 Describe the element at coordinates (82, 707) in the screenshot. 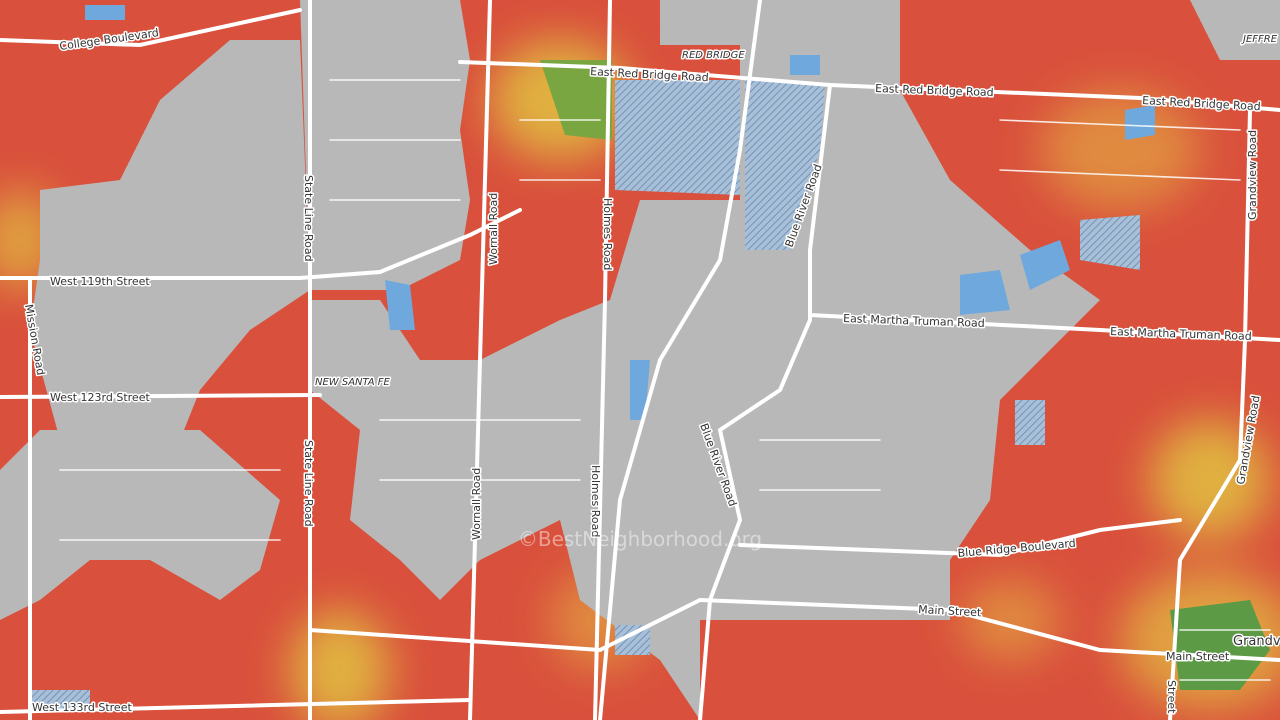

I see `road-label: West 133rd Street` at that location.